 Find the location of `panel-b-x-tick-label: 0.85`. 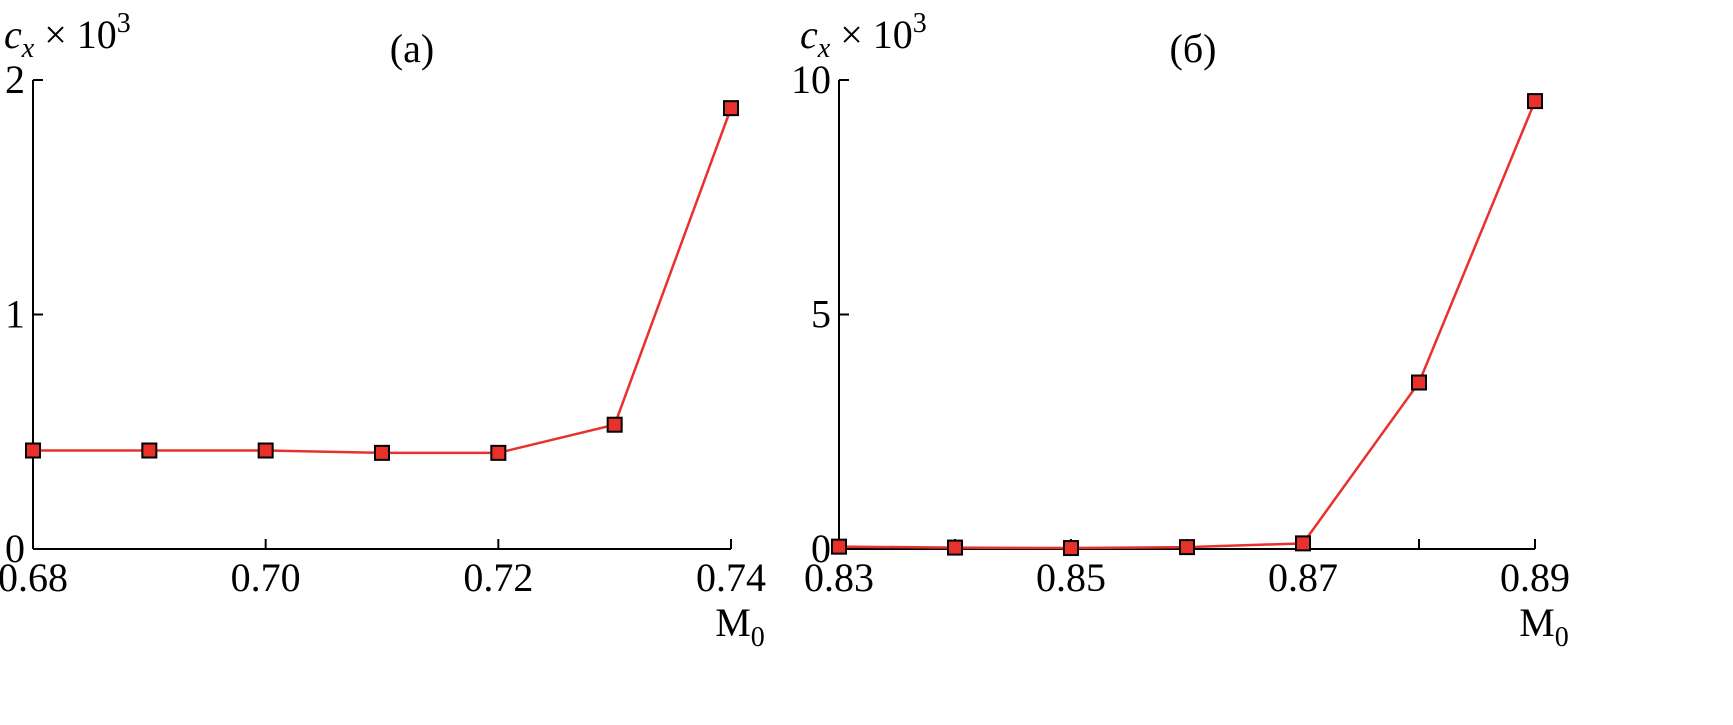

panel-b-x-tick-label: 0.85 is located at coordinates (1071, 577).